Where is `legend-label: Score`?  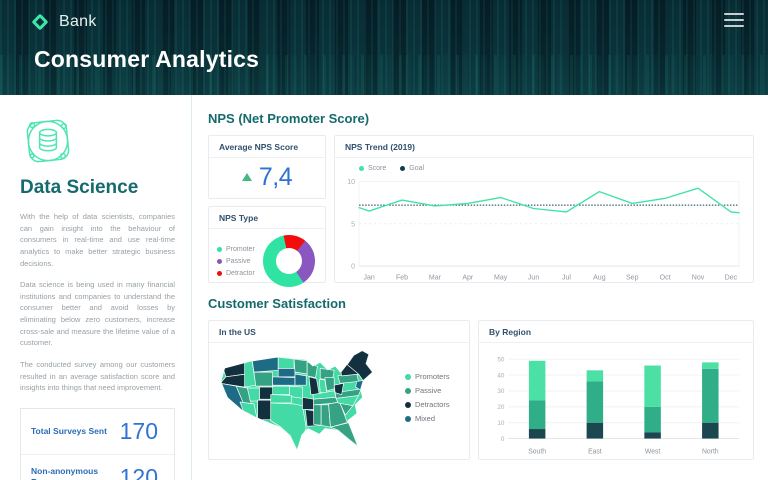 legend-label: Score is located at coordinates (377, 168).